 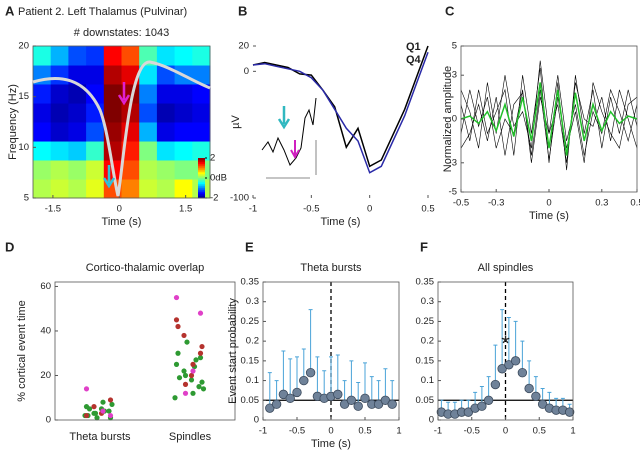 I want to click on series-line, so click(x=549, y=119).